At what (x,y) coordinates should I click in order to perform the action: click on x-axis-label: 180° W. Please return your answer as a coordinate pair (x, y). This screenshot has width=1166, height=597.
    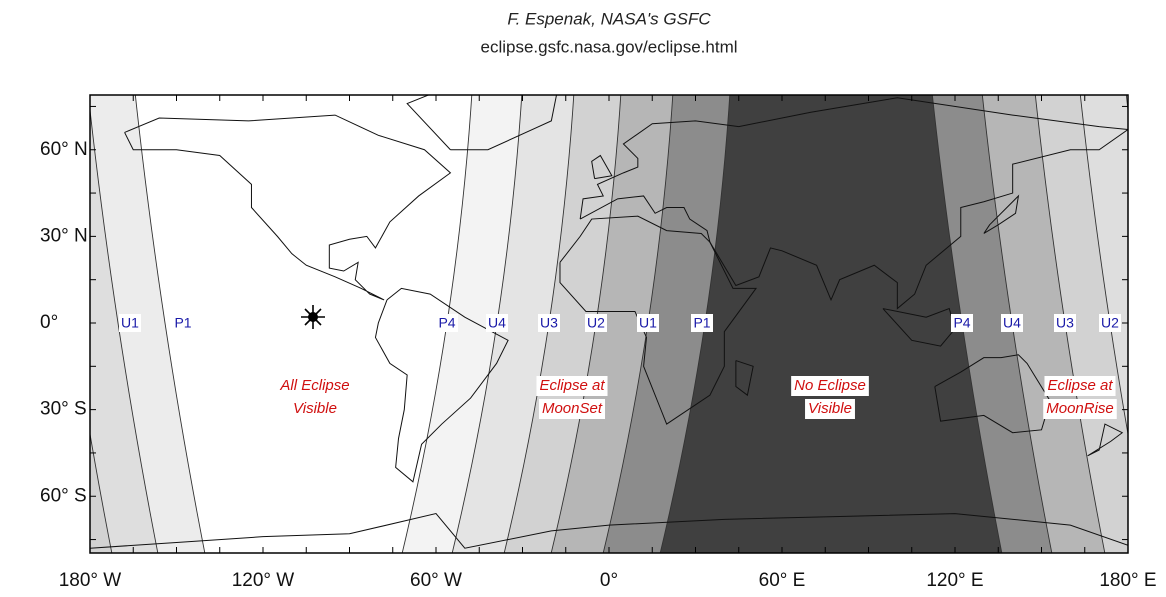
    Looking at the image, I should click on (90, 580).